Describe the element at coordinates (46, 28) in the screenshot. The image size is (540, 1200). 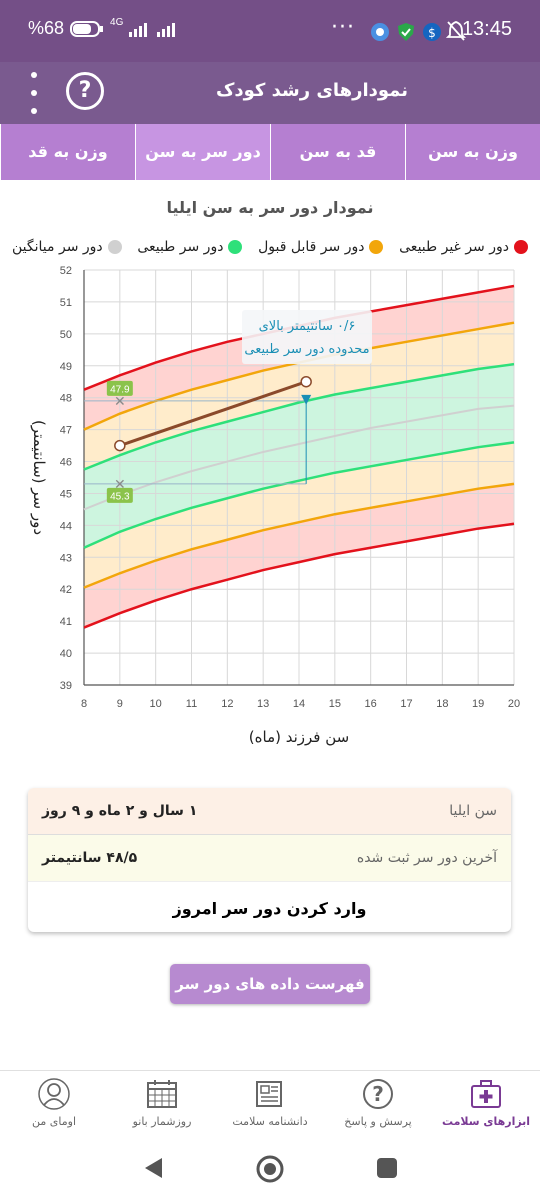
I see `battery-percent: %68` at that location.